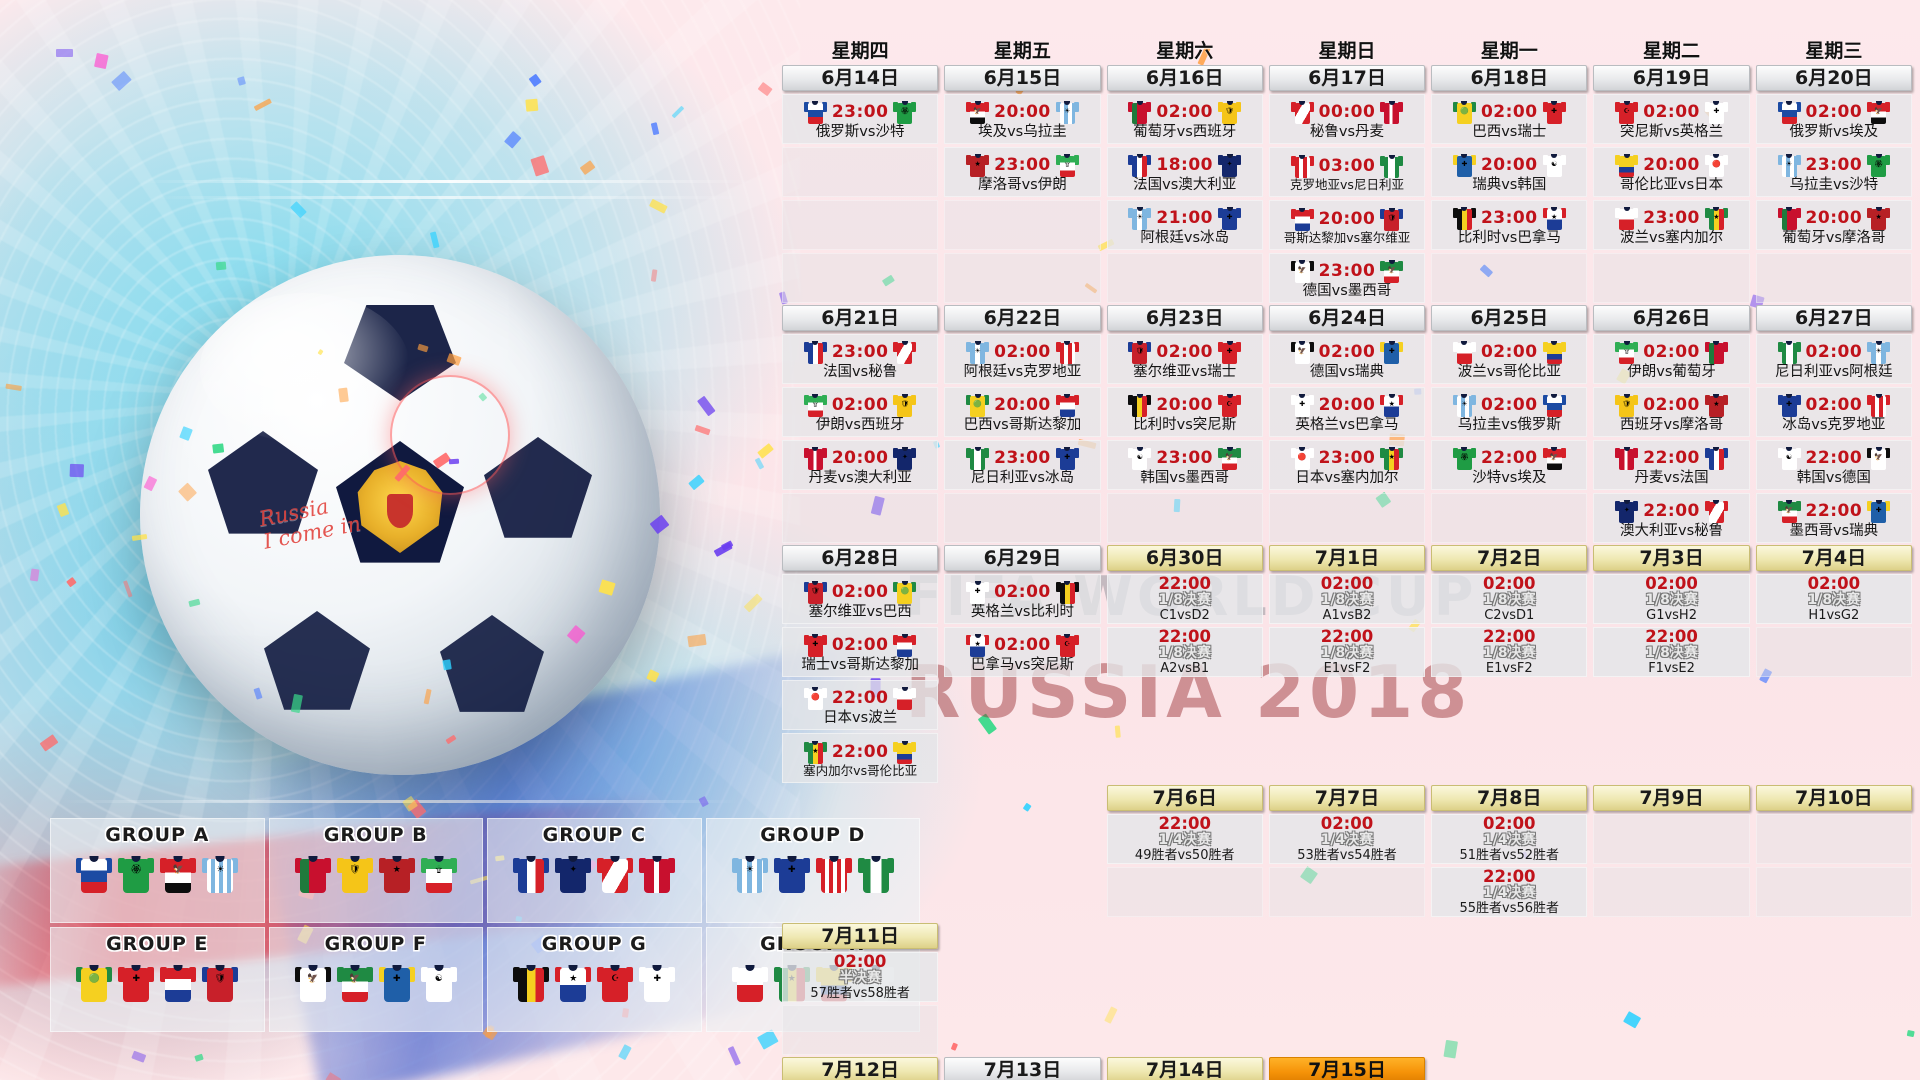 The width and height of the screenshot is (1920, 1080). What do you see at coordinates (1833, 599) in the screenshot?
I see `knockout-match-cell: 02:00 1/8决赛 H1vsG2` at bounding box center [1833, 599].